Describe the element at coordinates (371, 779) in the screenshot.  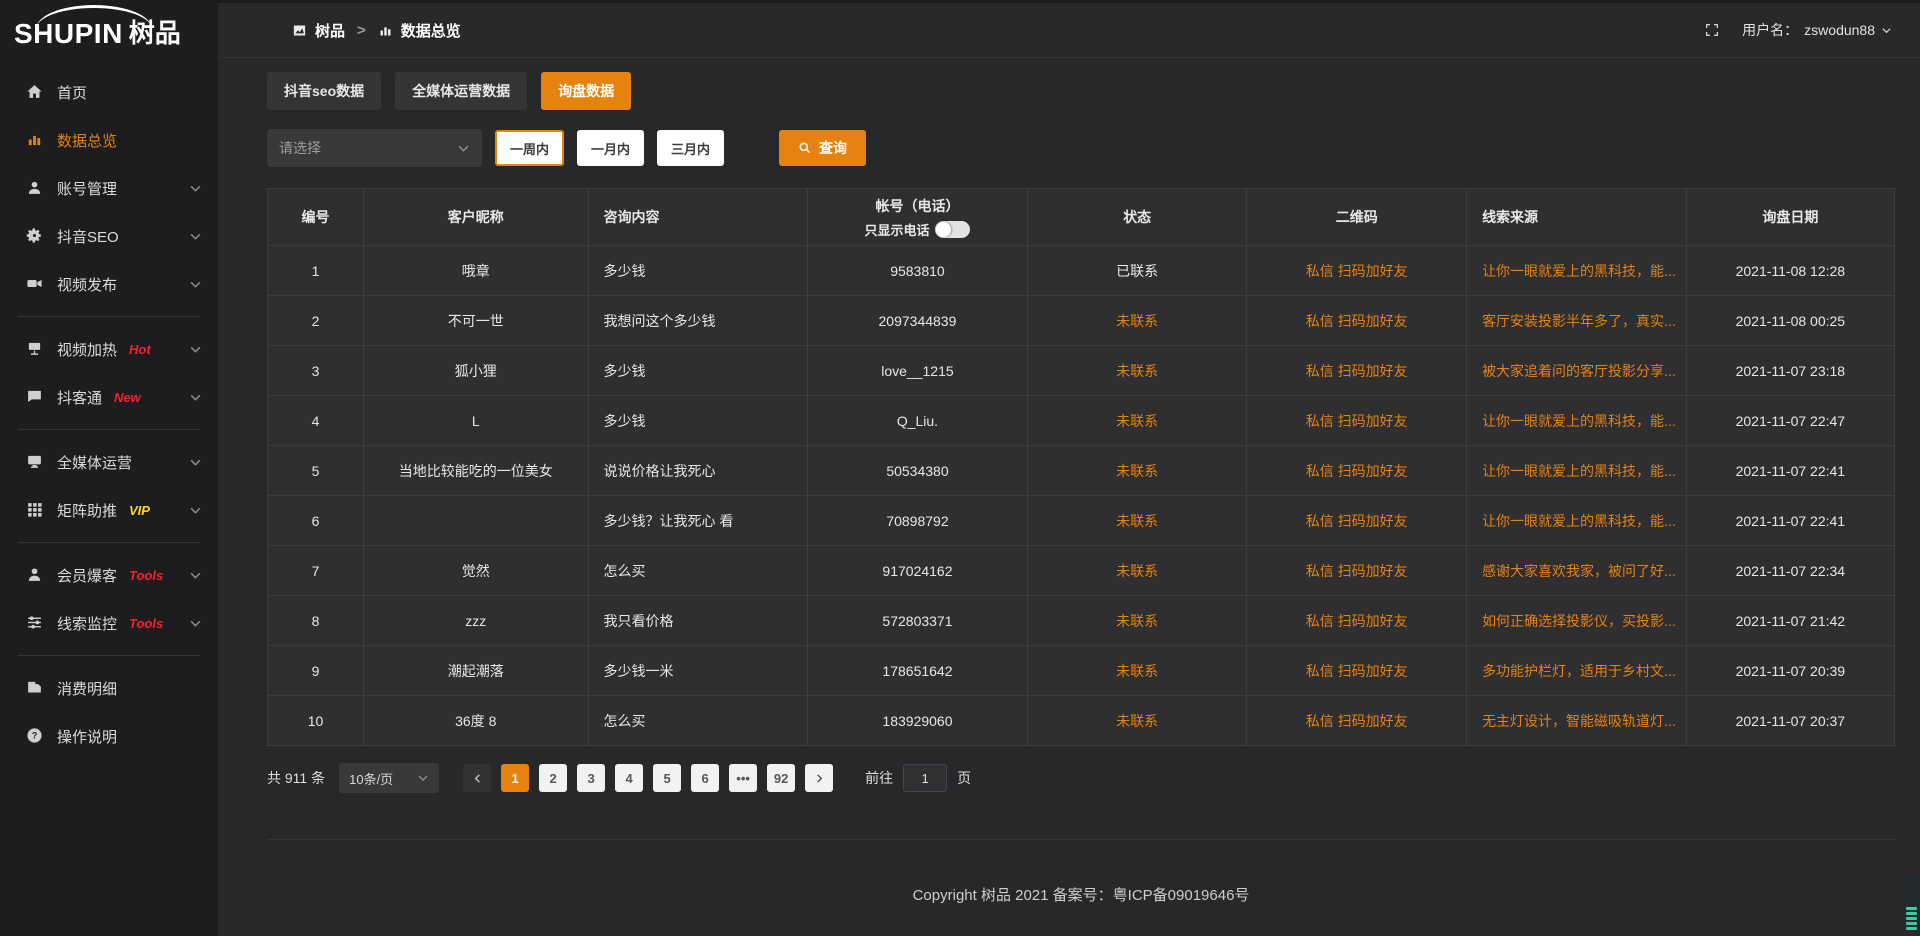
I see `page-size-value: 10条/页` at that location.